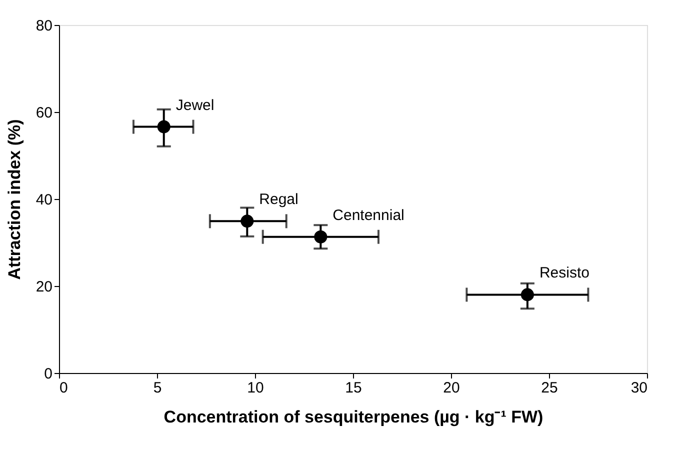 This screenshot has height=458, width=688. Describe the element at coordinates (368, 215) in the screenshot. I see `annotation: Centennial` at that location.